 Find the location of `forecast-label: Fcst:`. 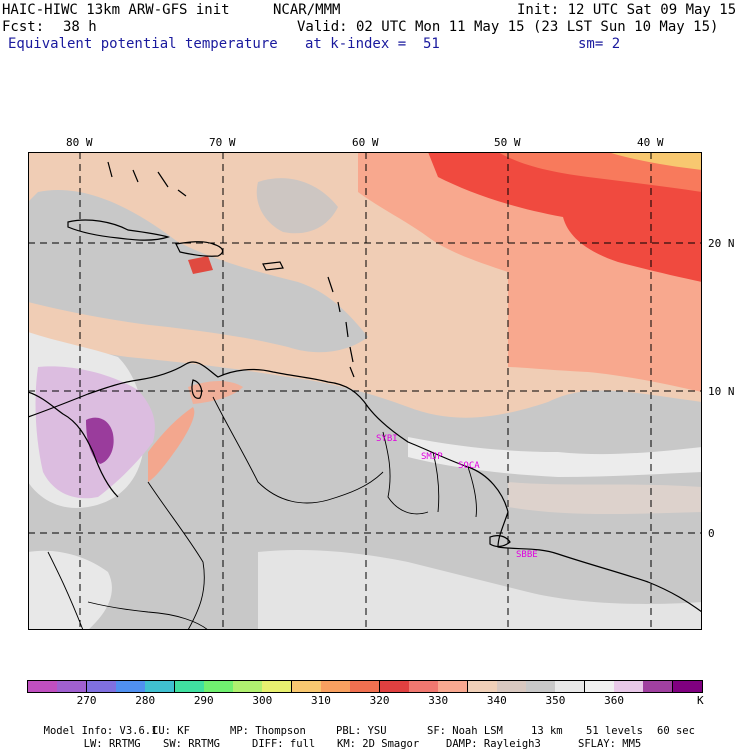

forecast-label: Fcst: is located at coordinates (23, 27).